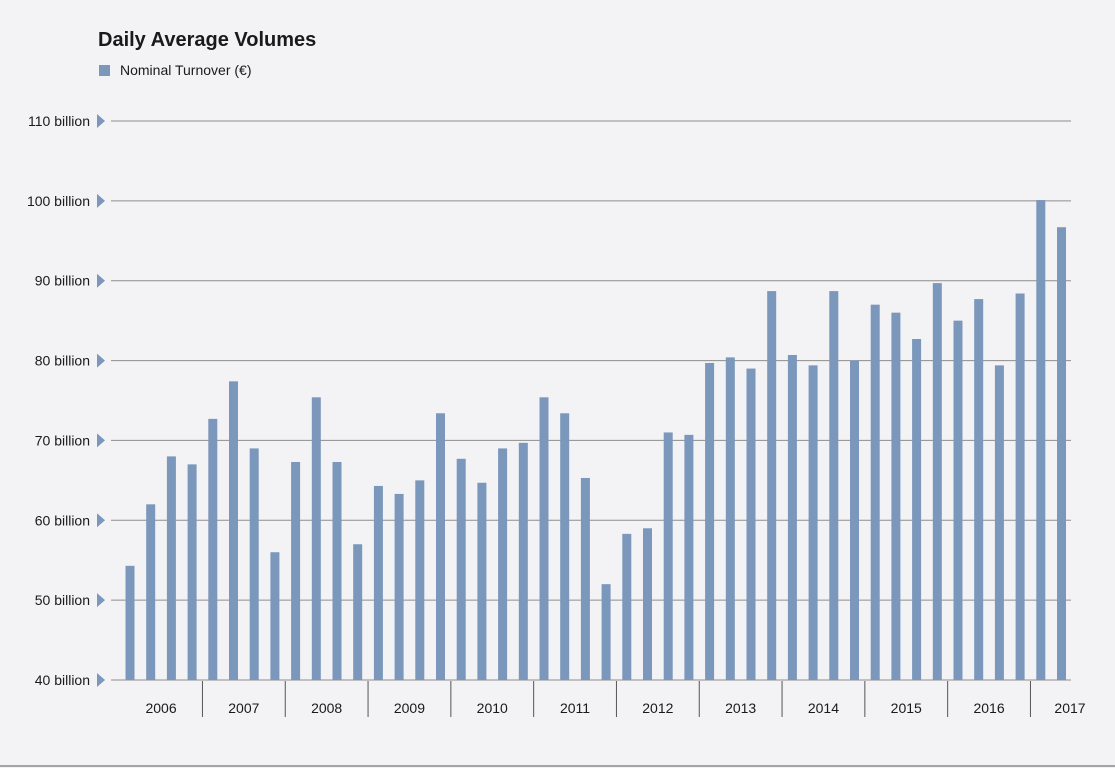 Image resolution: width=1115 pixels, height=768 pixels. I want to click on y-tick-label: 110 billion, so click(59, 121).